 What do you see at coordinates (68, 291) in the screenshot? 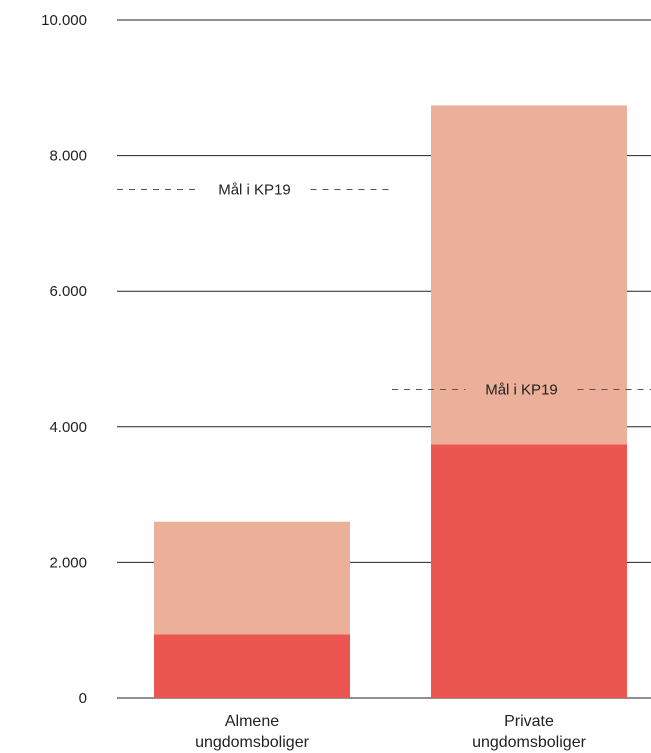
I see `y-tick-label: 6.000` at bounding box center [68, 291].